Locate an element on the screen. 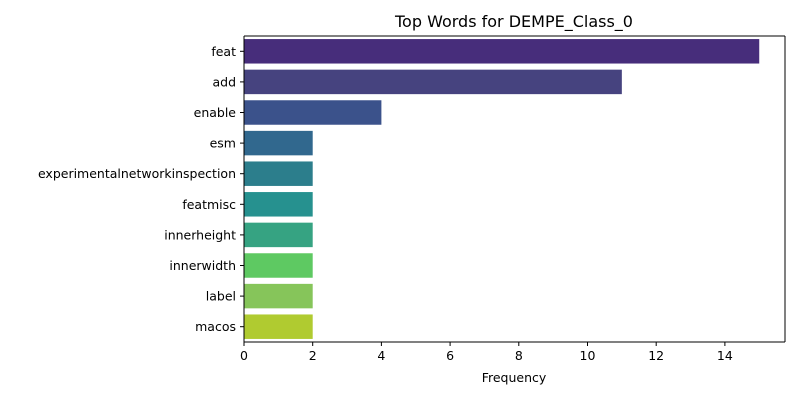 The image size is (800, 400). bar-experimentalnetworkinspection is located at coordinates (278, 173).